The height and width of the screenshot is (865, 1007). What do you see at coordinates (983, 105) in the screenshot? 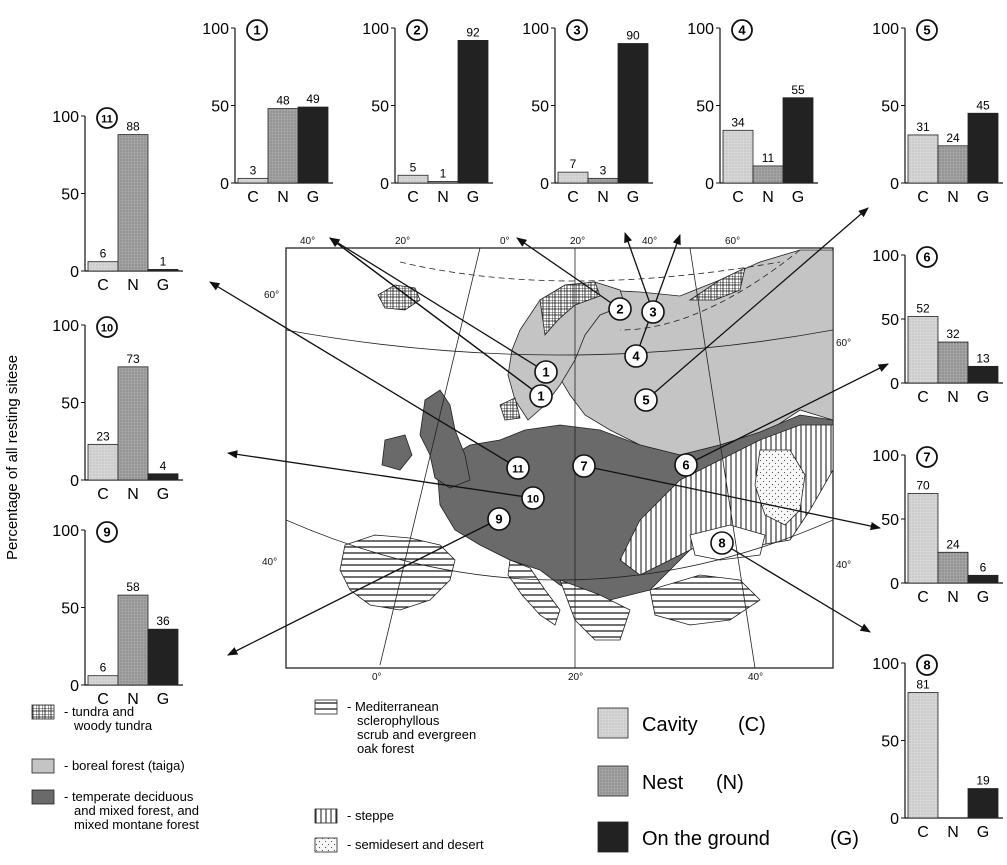
I see `bar-value-label: 45` at bounding box center [983, 105].